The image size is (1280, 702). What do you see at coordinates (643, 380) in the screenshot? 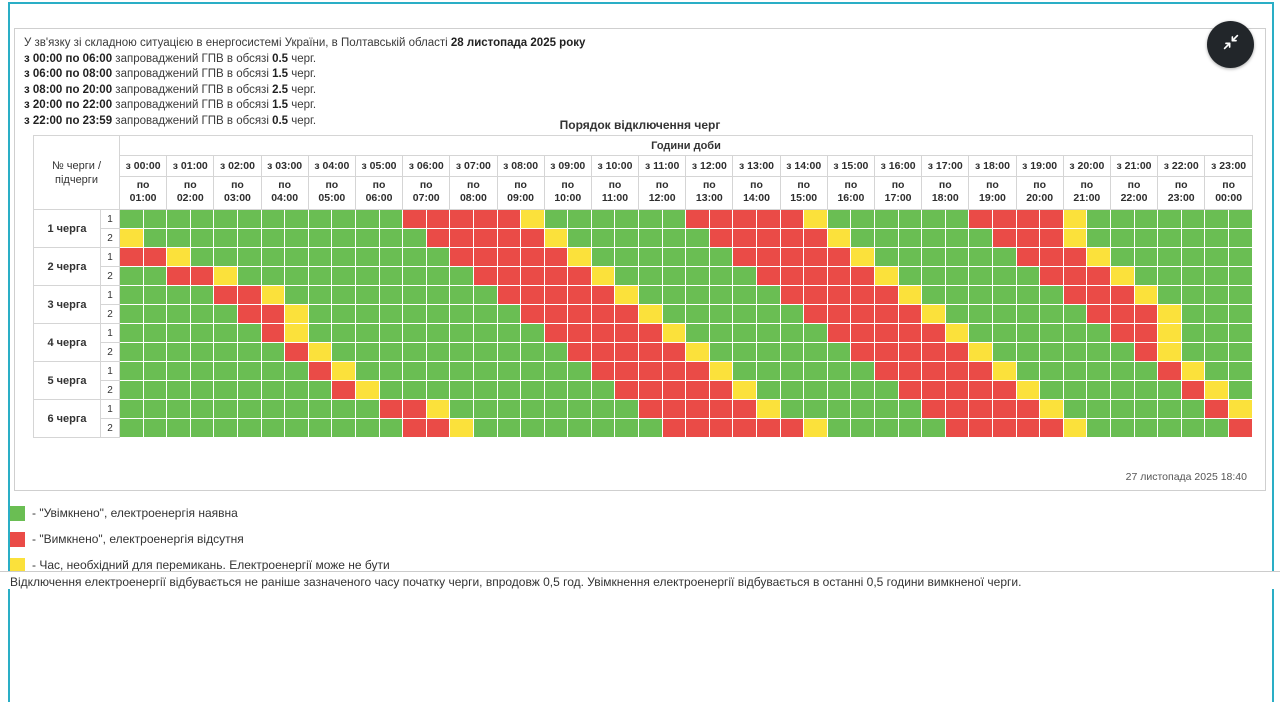
I see `schedule-row: 5 черга 1` at bounding box center [643, 380].